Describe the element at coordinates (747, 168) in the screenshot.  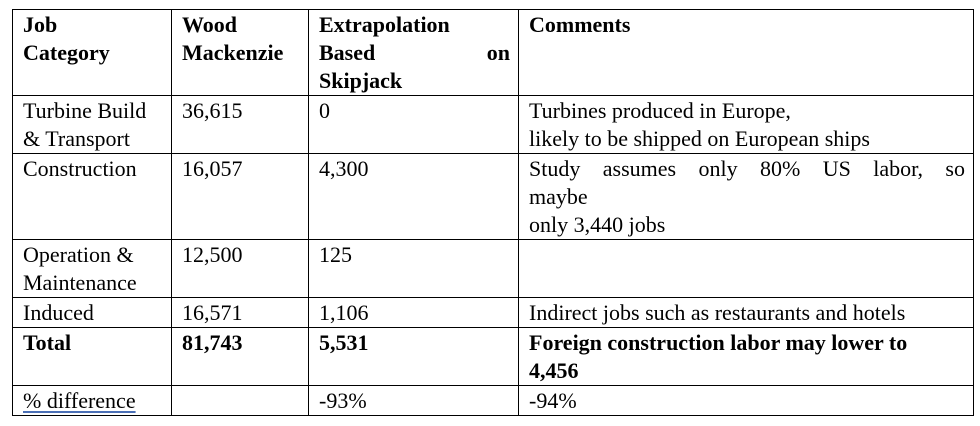
I see `comment-line: Study assumes only 80% US labor, so` at that location.